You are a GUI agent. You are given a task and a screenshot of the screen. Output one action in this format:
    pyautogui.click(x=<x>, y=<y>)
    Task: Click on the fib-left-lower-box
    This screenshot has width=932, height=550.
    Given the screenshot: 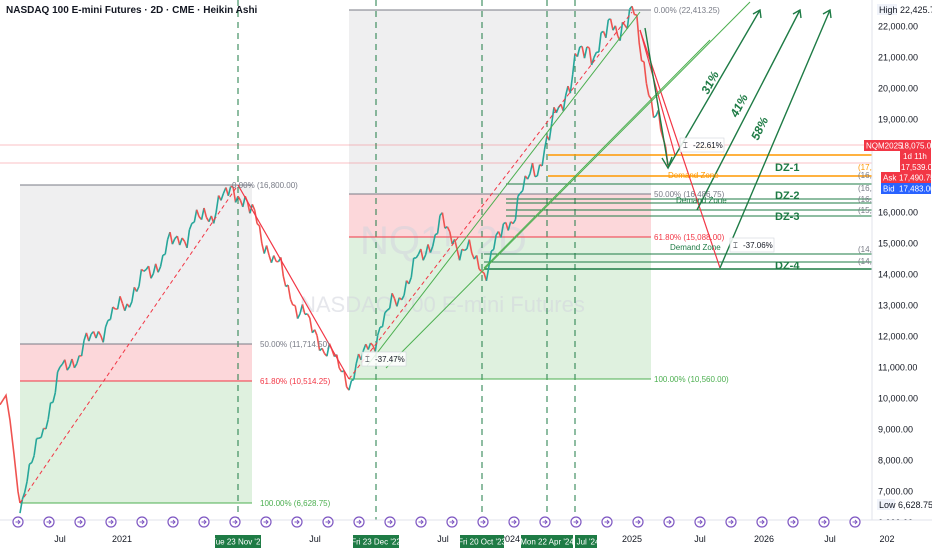 What is the action you would take?
    pyautogui.click(x=136, y=442)
    